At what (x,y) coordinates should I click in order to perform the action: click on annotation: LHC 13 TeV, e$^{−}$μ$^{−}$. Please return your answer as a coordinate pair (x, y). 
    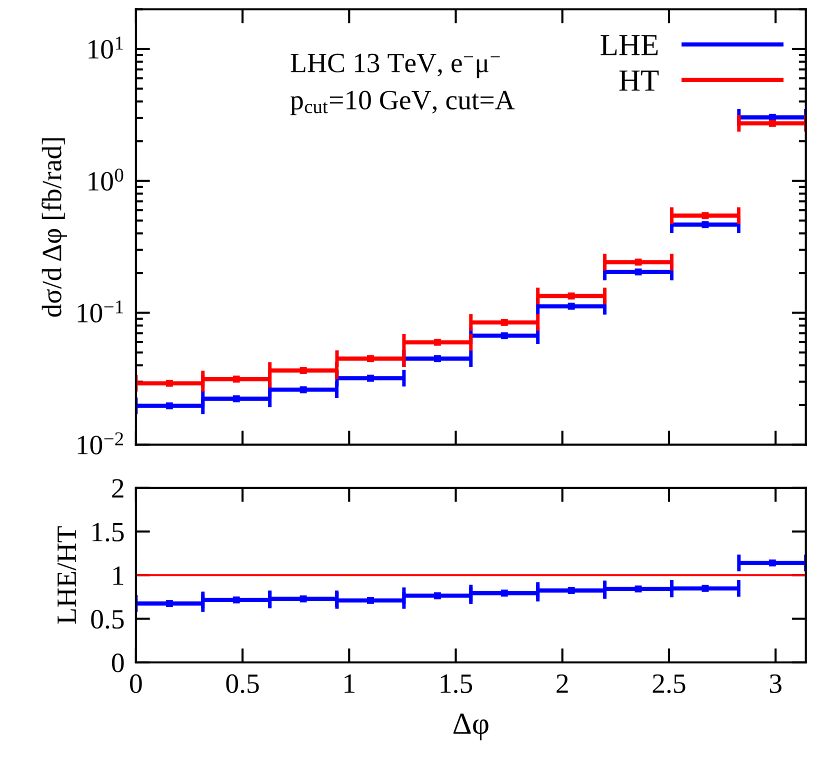
    Looking at the image, I should click on (395, 66).